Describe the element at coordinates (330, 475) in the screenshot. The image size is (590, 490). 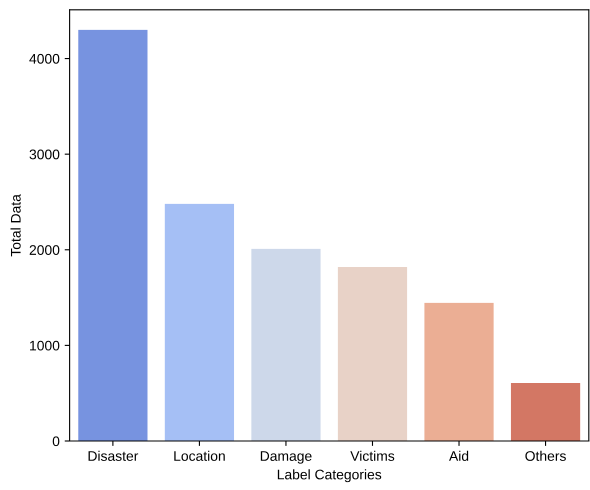
I see `x-axis-title: Label Categories` at that location.